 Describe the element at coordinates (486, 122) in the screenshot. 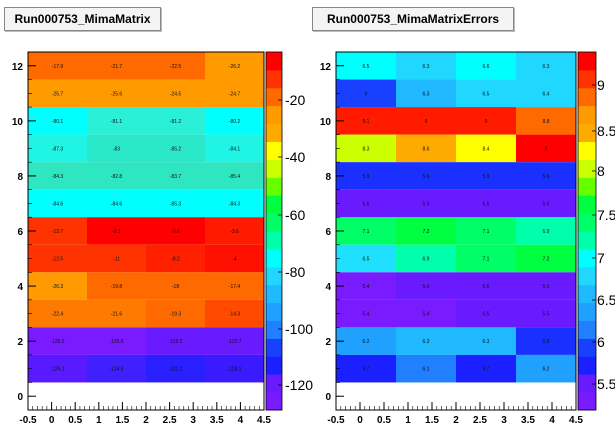

I see `cell-value-label: 9` at that location.